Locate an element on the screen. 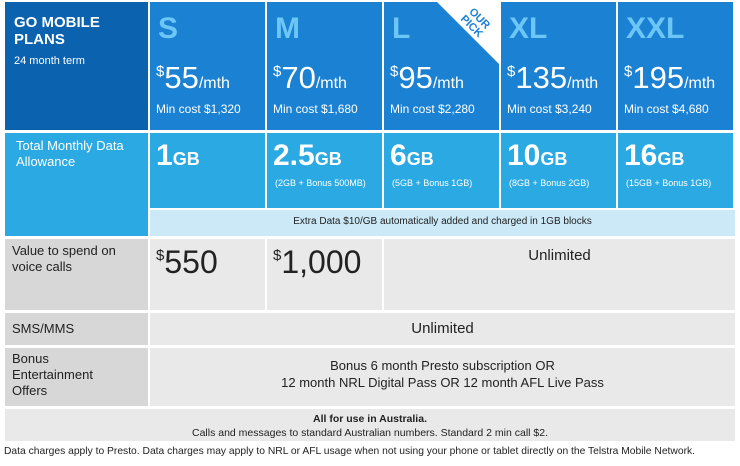 The image size is (740, 466). data-note: (2GB + Bonus 500MB) is located at coordinates (320, 183).